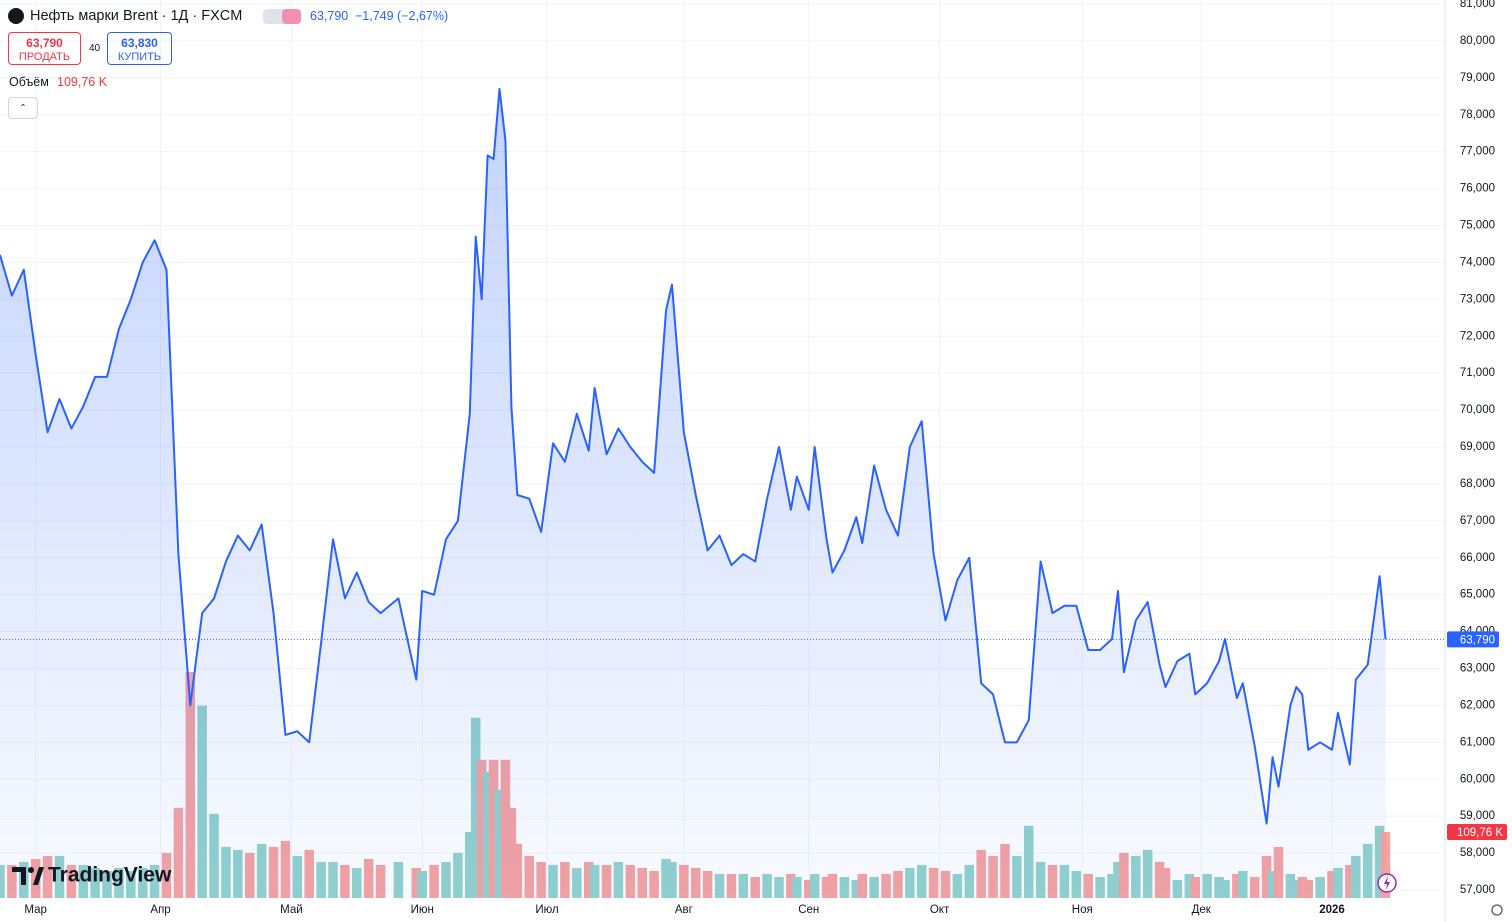 The height and width of the screenshot is (922, 1512). What do you see at coordinates (329, 16) in the screenshot?
I see `last-price: 63,790` at bounding box center [329, 16].